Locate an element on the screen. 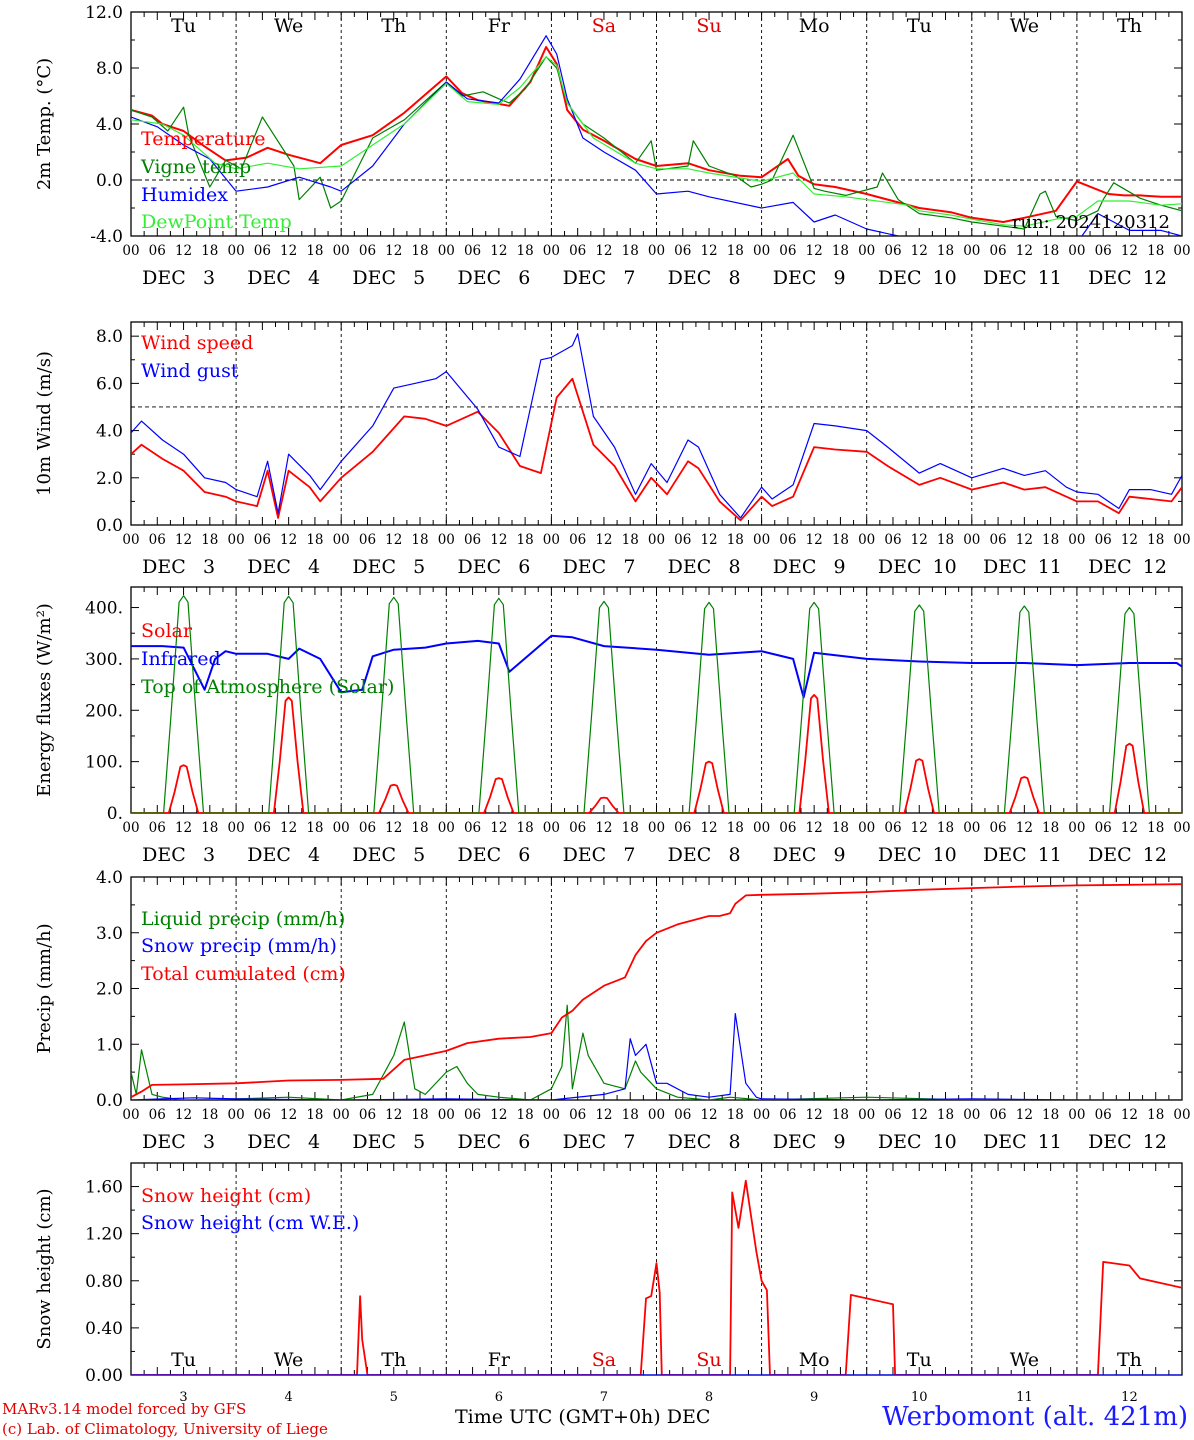  series-line-vigne-temp is located at coordinates (656, 143).